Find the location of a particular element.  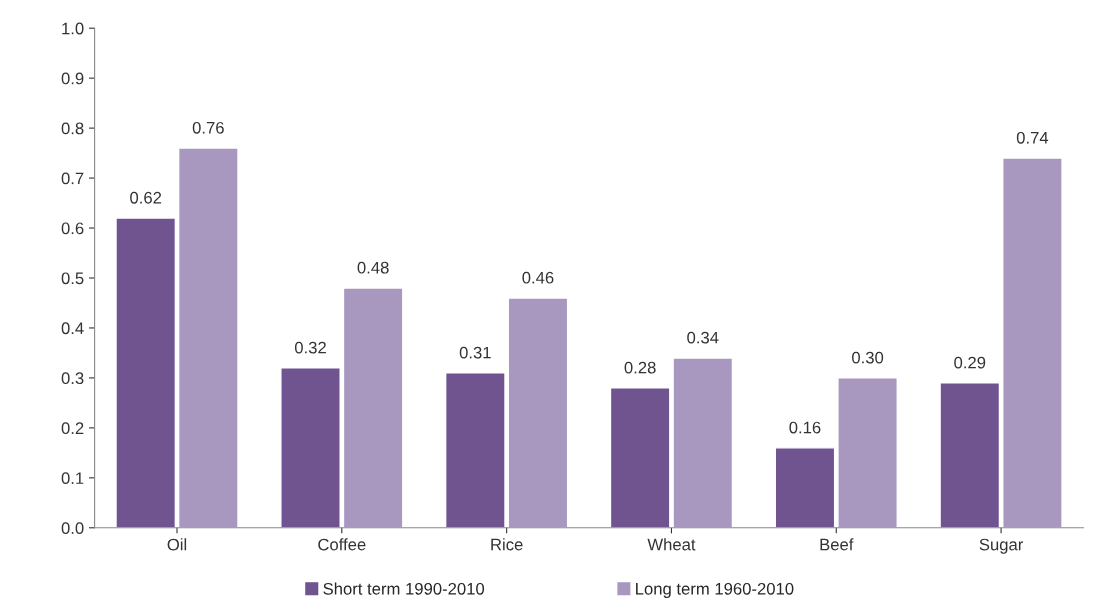

legend-label: Short term 1990-2010 is located at coordinates (404, 588).